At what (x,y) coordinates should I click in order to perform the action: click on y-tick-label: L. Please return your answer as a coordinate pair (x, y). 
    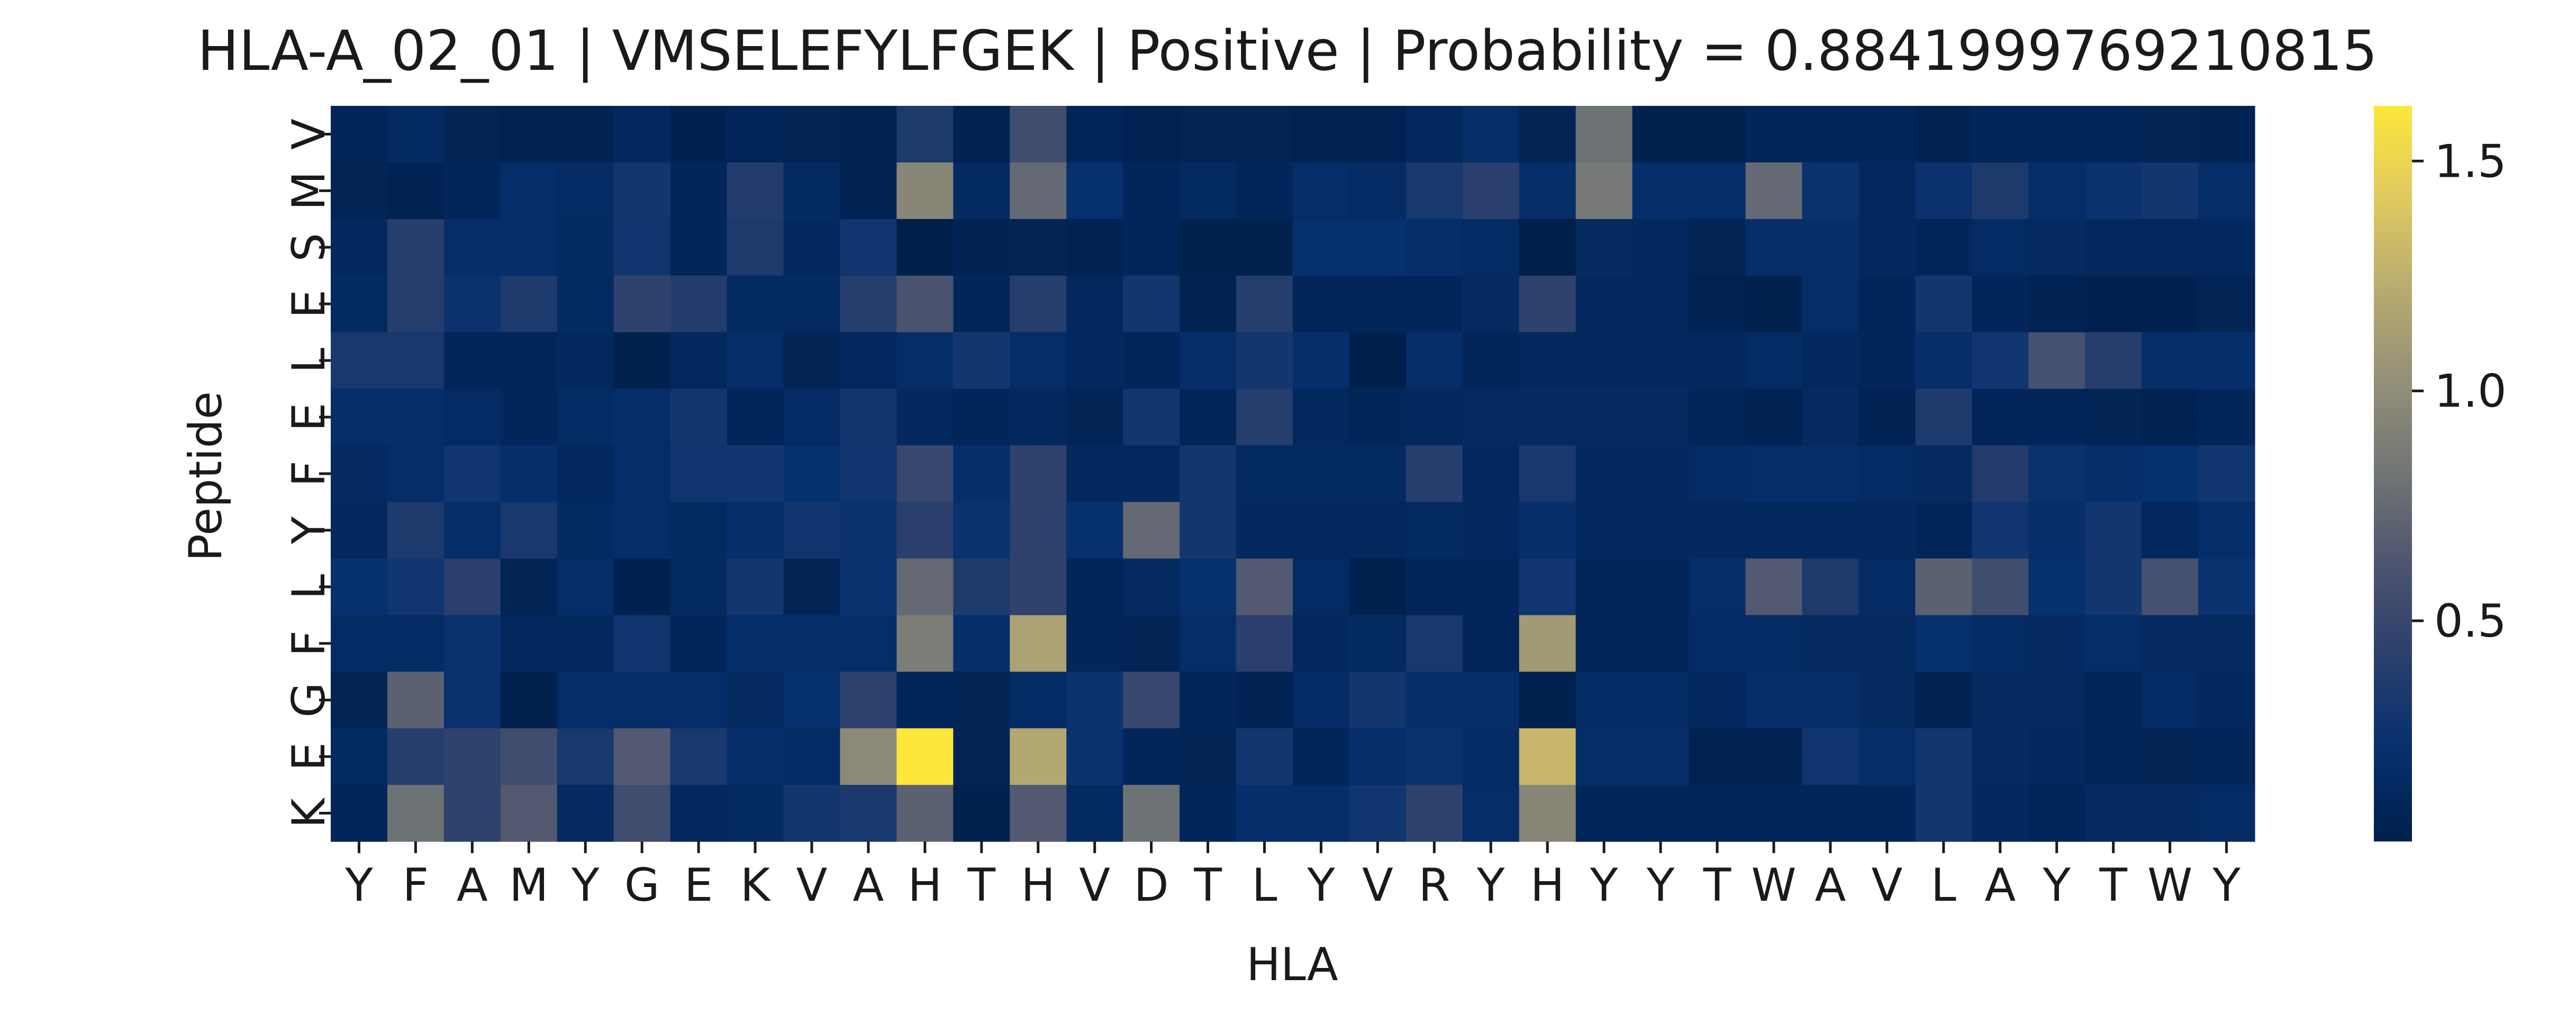
    Looking at the image, I should click on (309, 360).